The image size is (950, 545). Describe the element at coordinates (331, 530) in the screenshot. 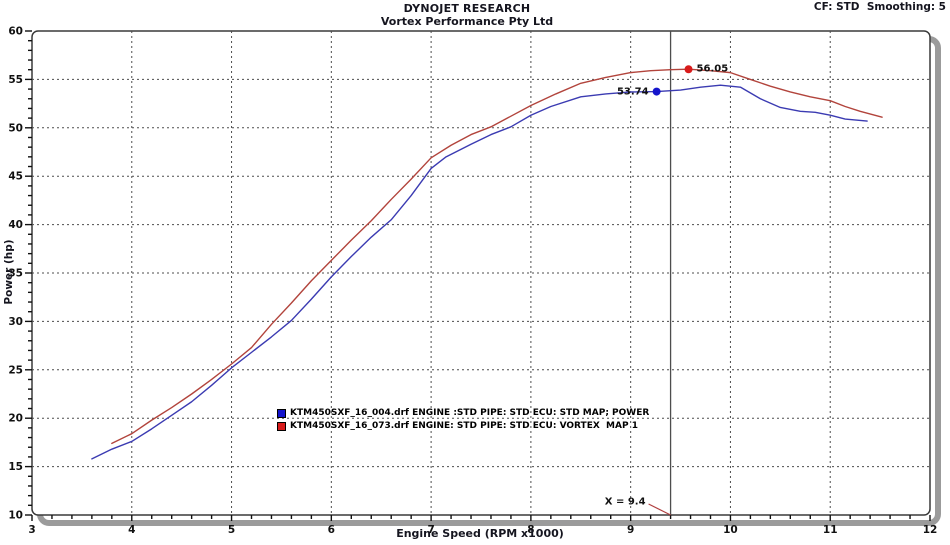

I see `x-tick-label: 6` at that location.